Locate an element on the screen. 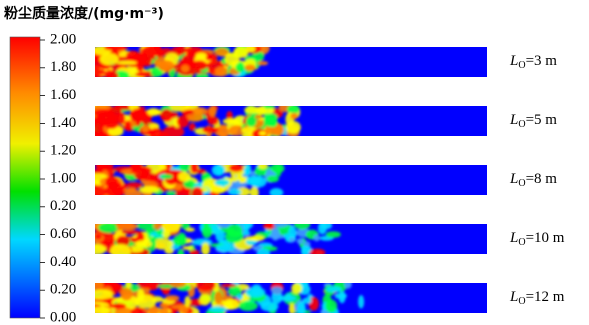  panel-label: LO=8 m is located at coordinates (533, 180).